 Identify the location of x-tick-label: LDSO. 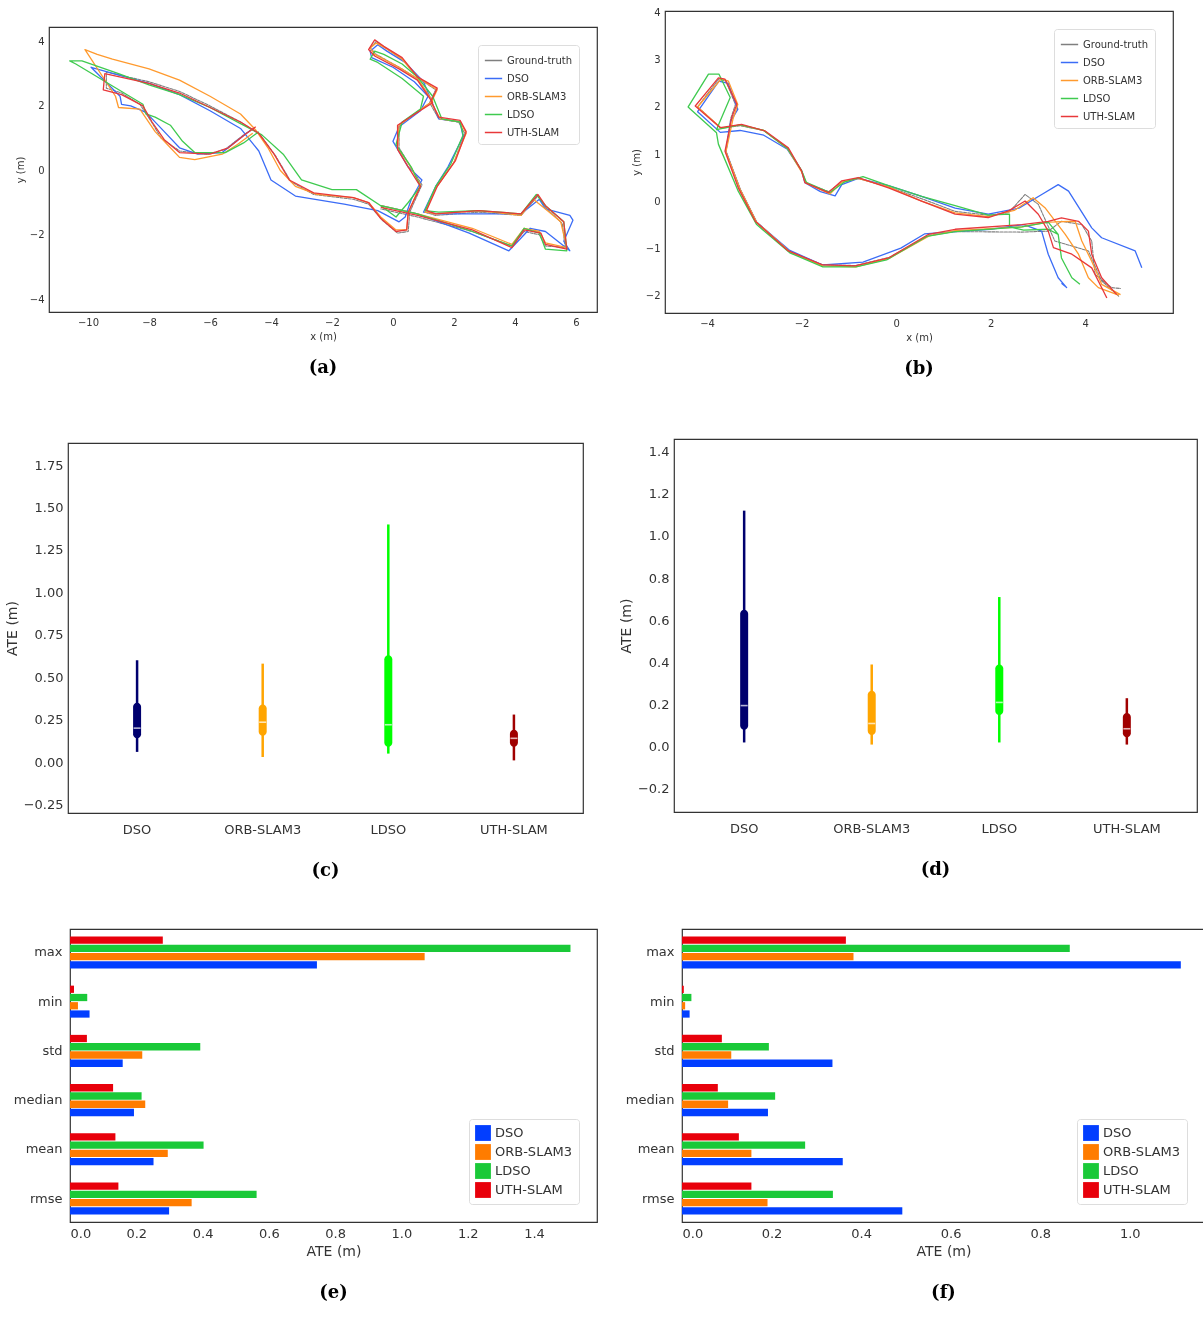
(999, 828).